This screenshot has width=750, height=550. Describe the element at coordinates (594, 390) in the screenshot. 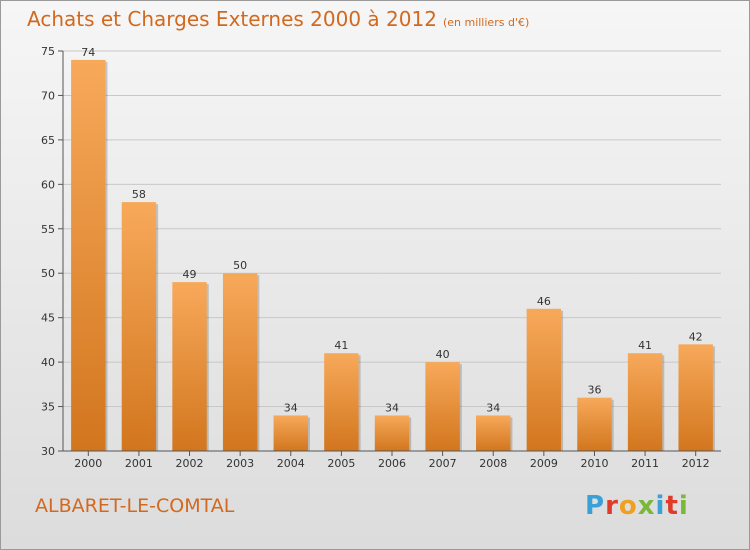

I see `data-label: 36` at that location.